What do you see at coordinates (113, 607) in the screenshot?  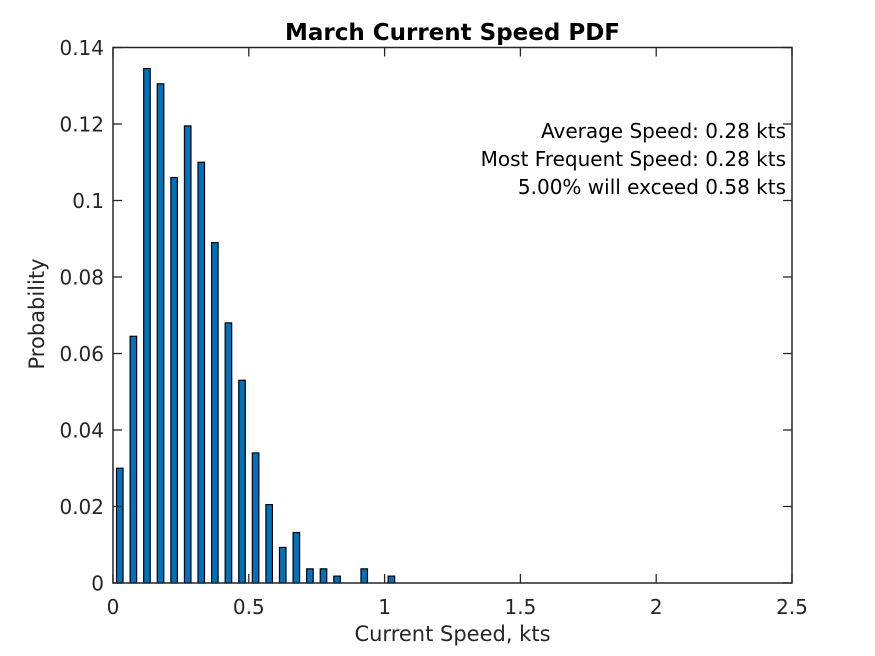 I see `x-tick-label: 0` at bounding box center [113, 607].